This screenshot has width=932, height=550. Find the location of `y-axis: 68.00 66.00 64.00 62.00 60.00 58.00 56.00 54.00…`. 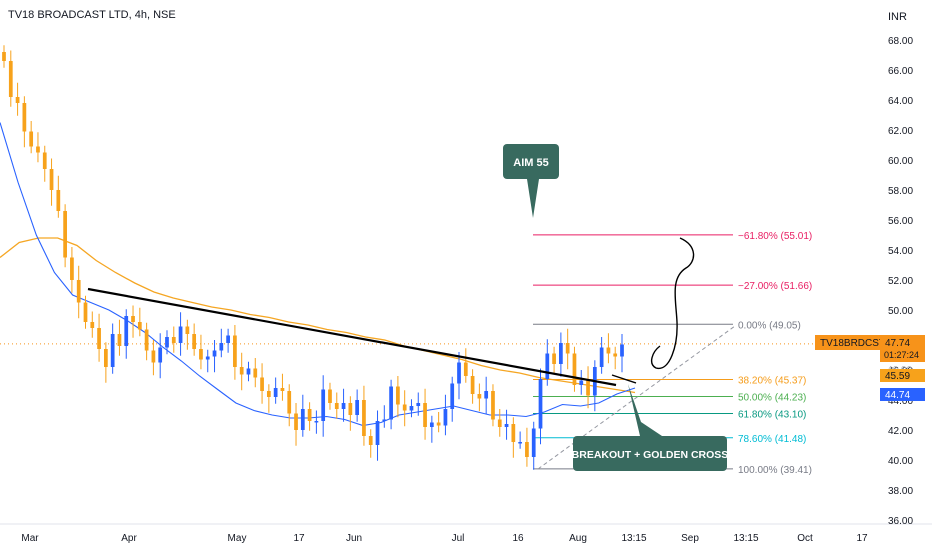

y-axis: 68.00 66.00 64.00 62.00 60.00 58.00 56.00 54.00… is located at coordinates (900, 281).